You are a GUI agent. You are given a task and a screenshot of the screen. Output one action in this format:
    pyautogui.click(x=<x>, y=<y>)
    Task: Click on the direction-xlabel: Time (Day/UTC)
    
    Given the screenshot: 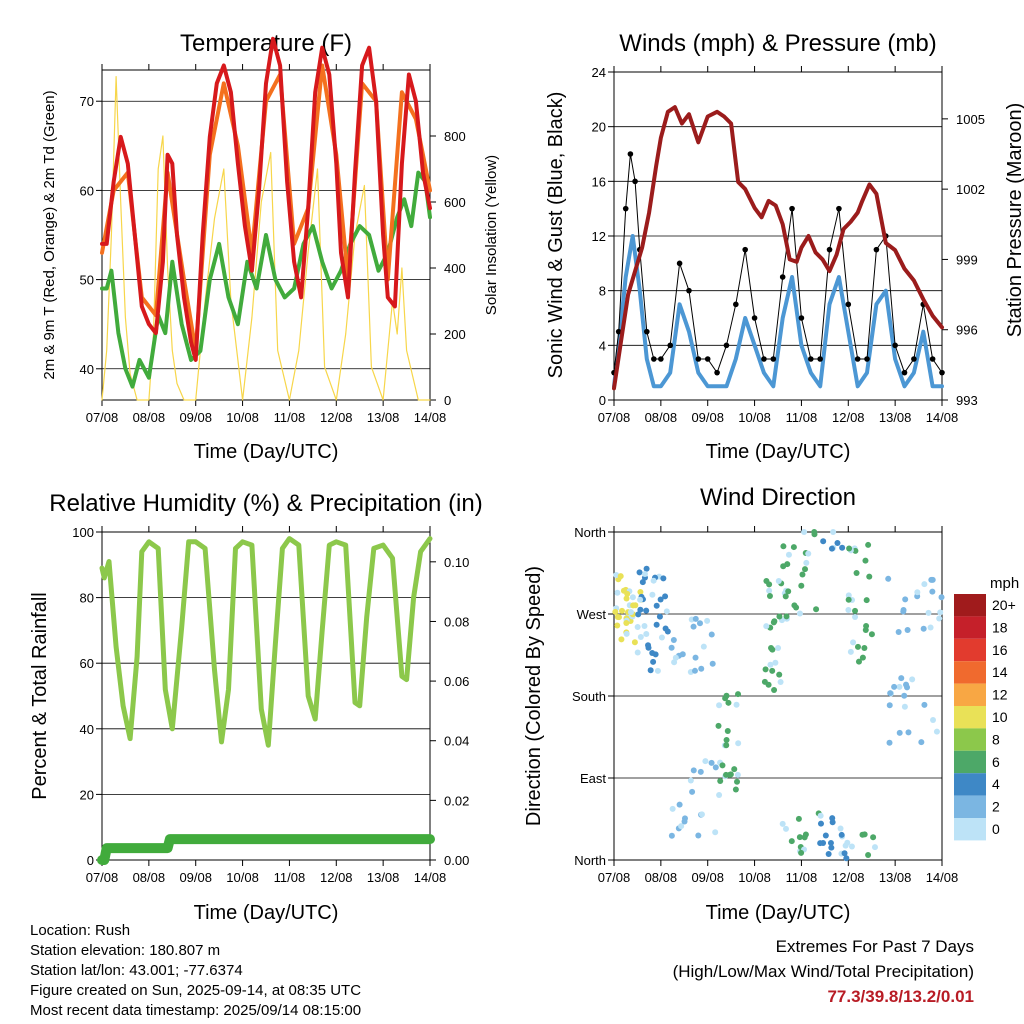 What is the action you would take?
    pyautogui.click(x=778, y=913)
    